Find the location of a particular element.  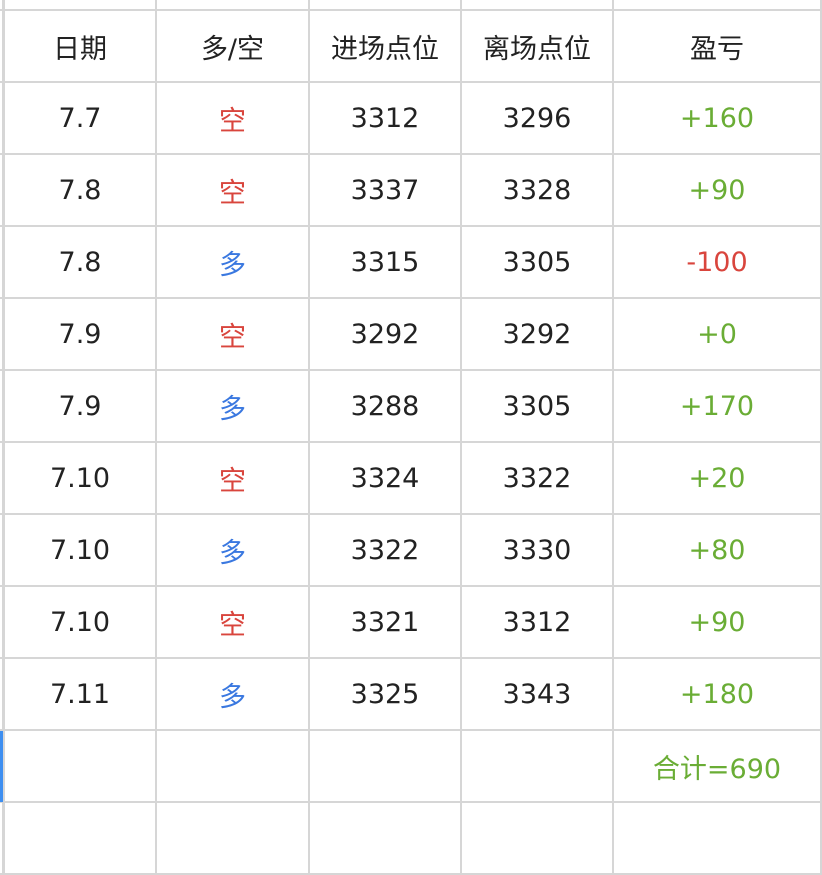

cell-pnl: +160 is located at coordinates (717, 118).